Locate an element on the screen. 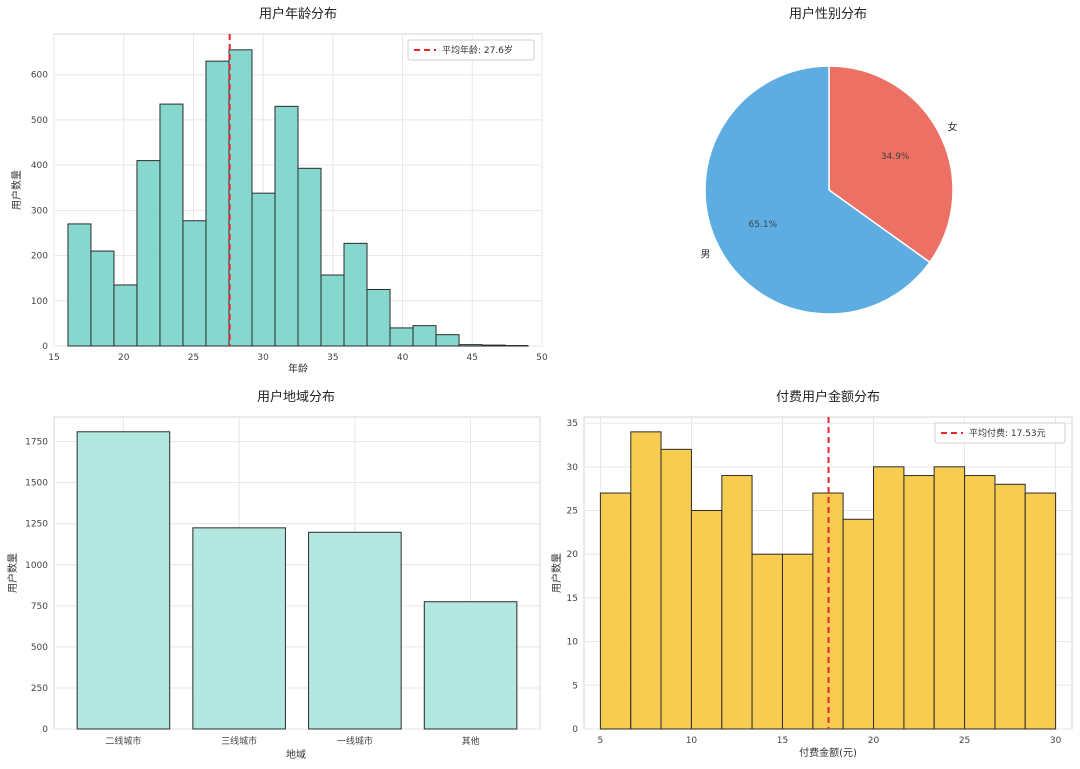  payment-x-axis-label: 付费金额(元) is located at coordinates (828, 752).